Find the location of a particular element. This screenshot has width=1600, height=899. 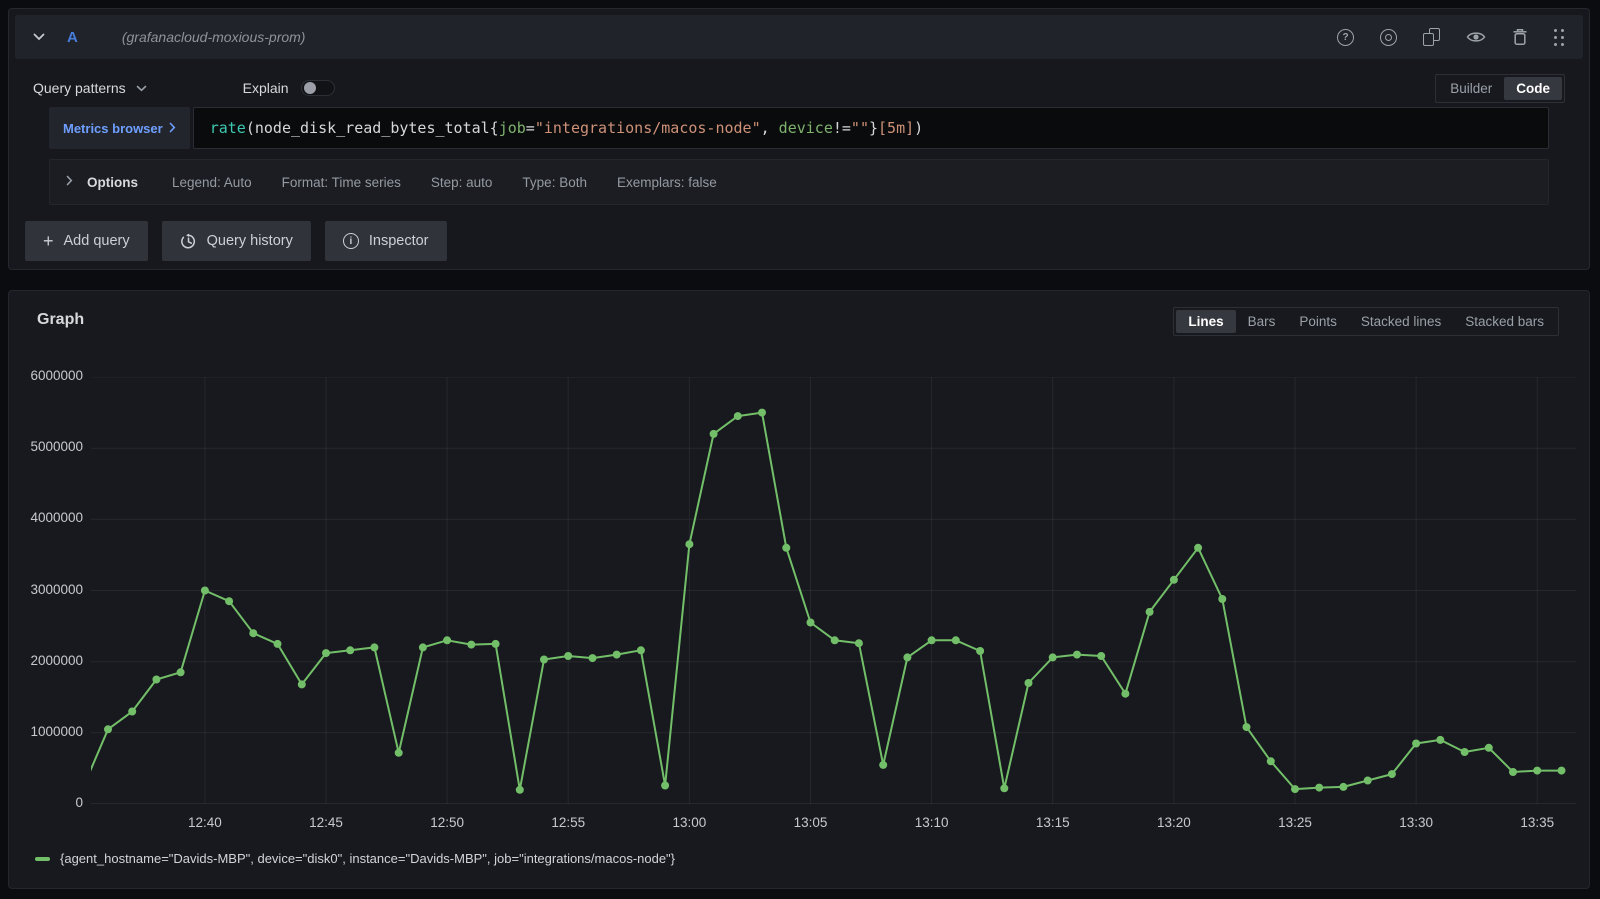

x-tick-label: 12:40 is located at coordinates (204, 822).